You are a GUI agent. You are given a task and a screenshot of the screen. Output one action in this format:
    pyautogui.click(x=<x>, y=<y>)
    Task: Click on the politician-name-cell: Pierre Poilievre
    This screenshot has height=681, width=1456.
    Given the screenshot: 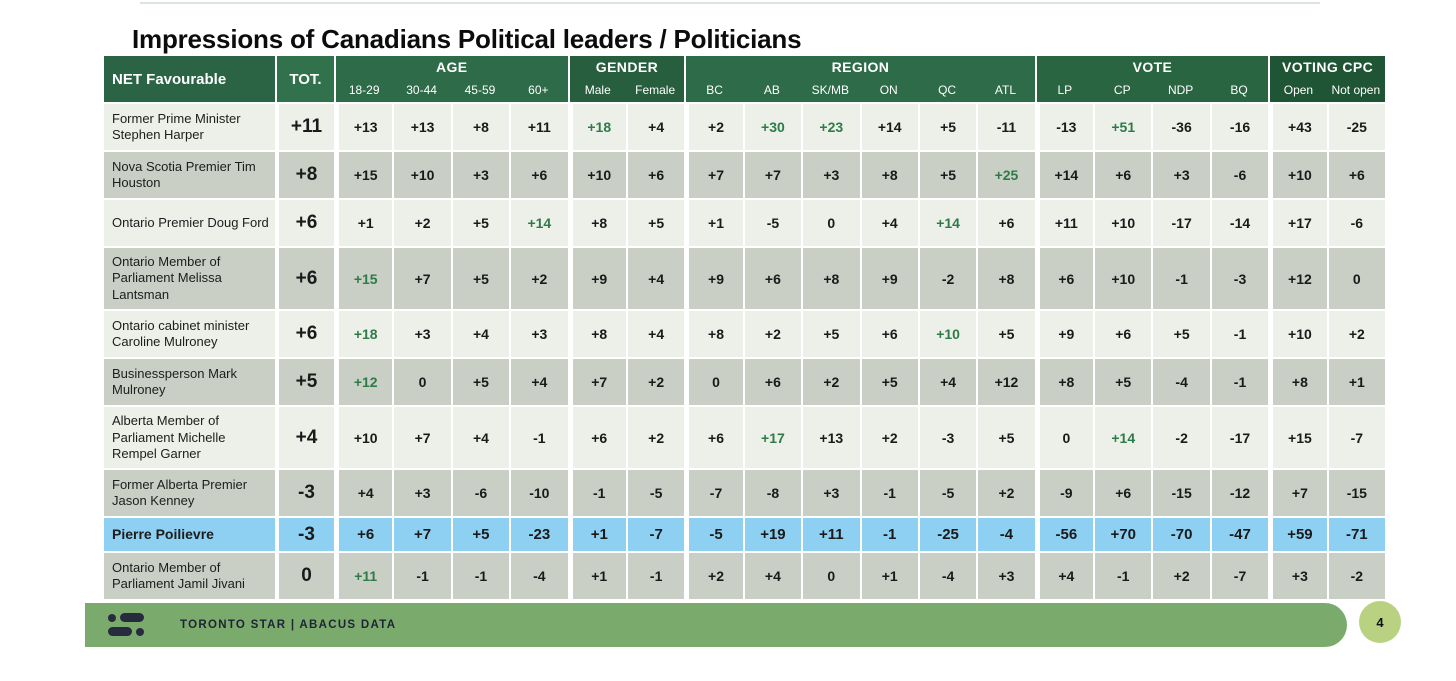 What is the action you would take?
    pyautogui.click(x=189, y=535)
    